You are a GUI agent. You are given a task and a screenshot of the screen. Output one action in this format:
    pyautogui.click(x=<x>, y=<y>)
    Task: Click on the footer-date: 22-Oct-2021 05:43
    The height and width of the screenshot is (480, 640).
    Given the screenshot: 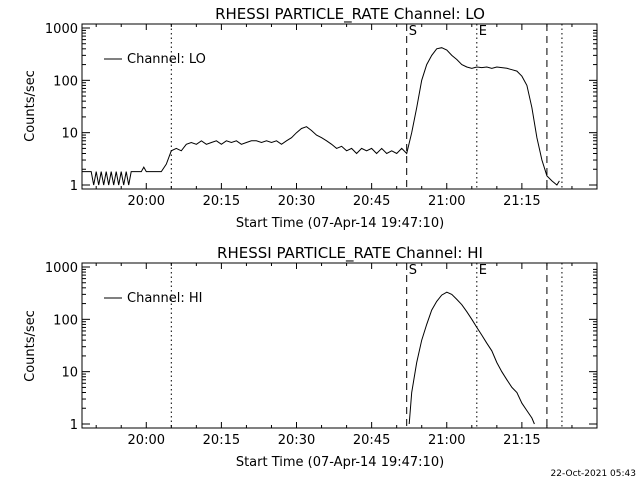 What is the action you would take?
    pyautogui.click(x=593, y=474)
    